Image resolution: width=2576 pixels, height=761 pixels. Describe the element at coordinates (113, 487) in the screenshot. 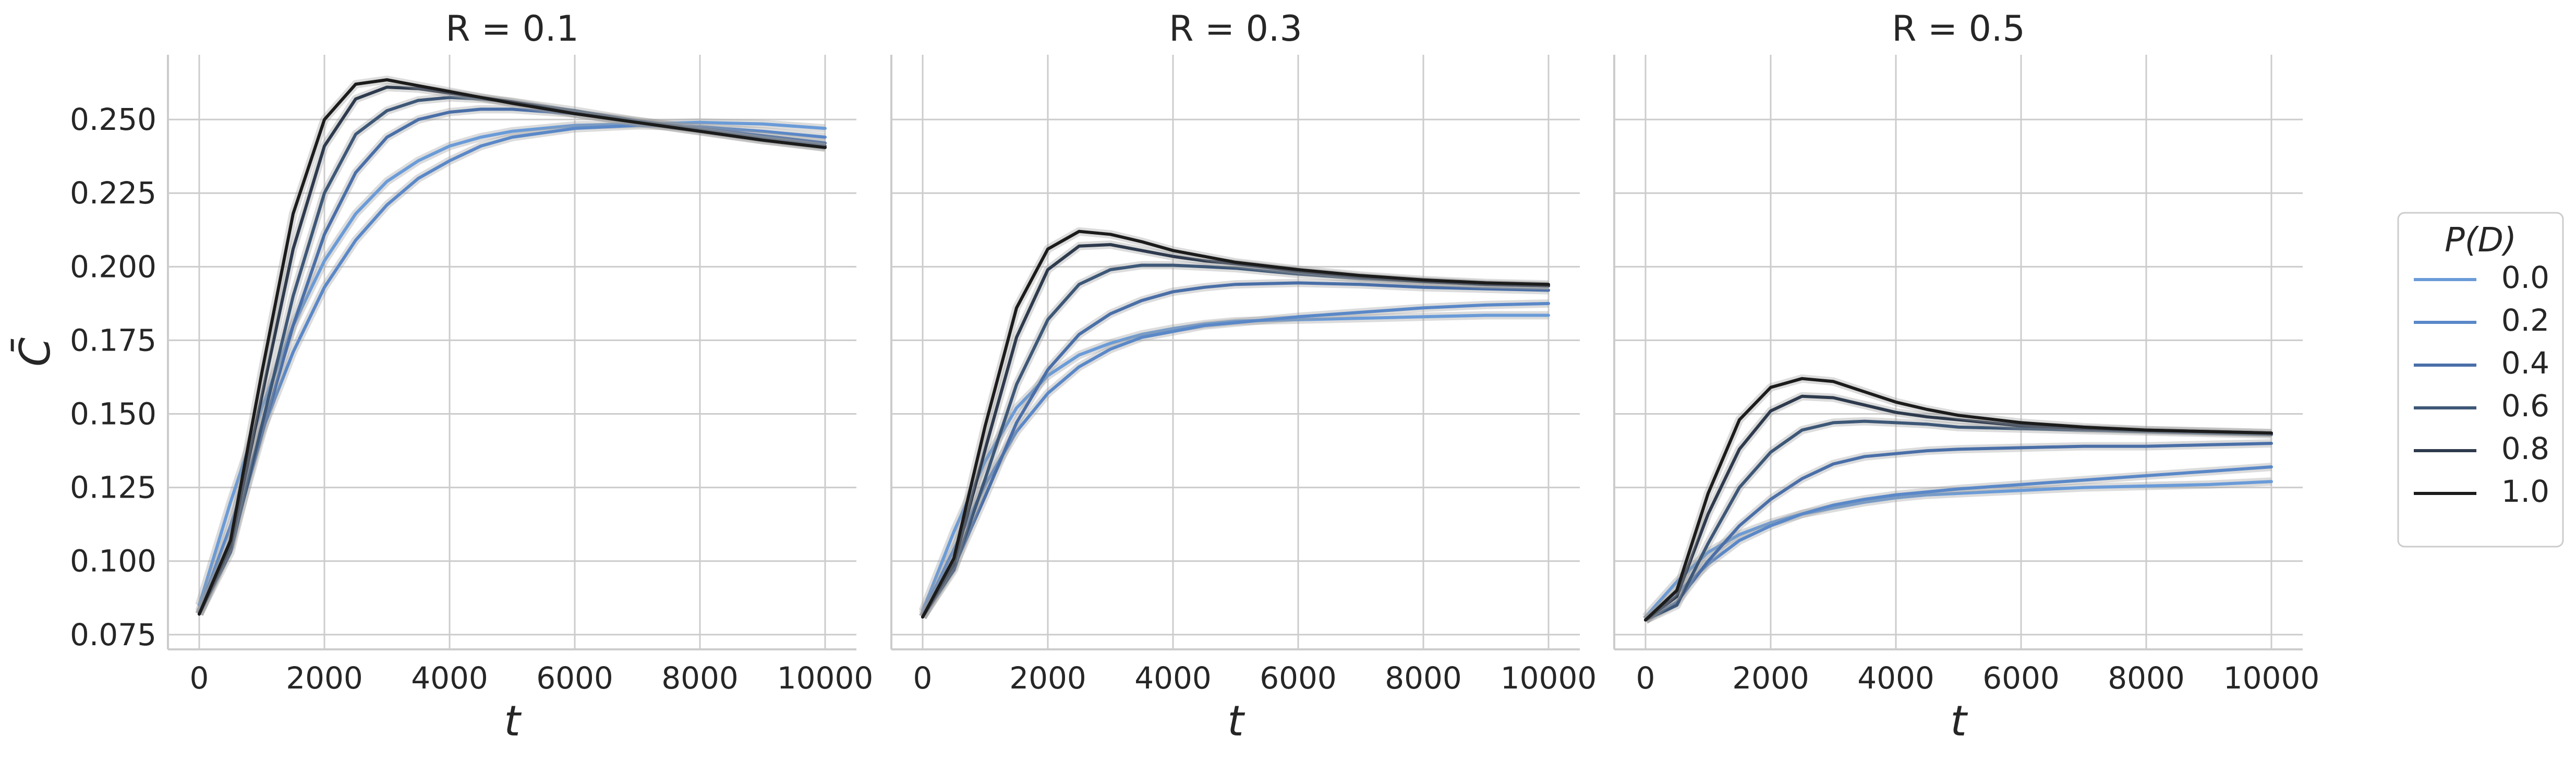

I see `y-tick-label: 0.125` at that location.